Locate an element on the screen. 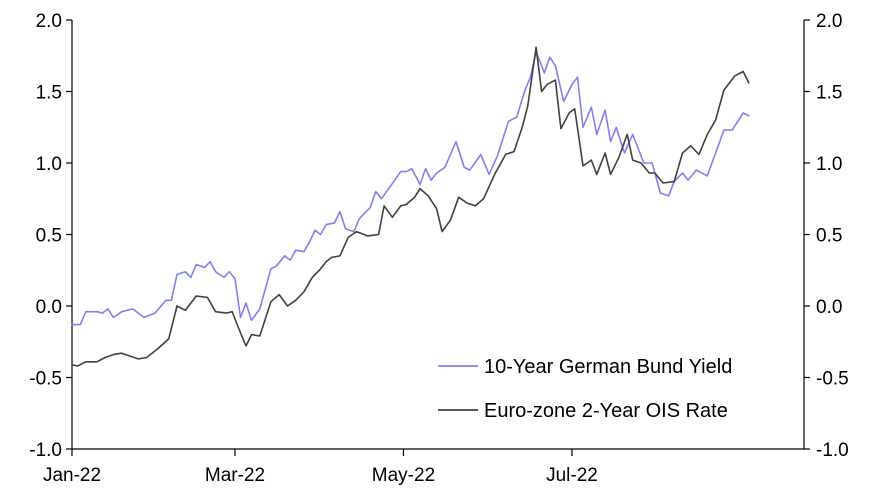  legend-label: Euro-zone 2-Year OIS Rate is located at coordinates (606, 411).